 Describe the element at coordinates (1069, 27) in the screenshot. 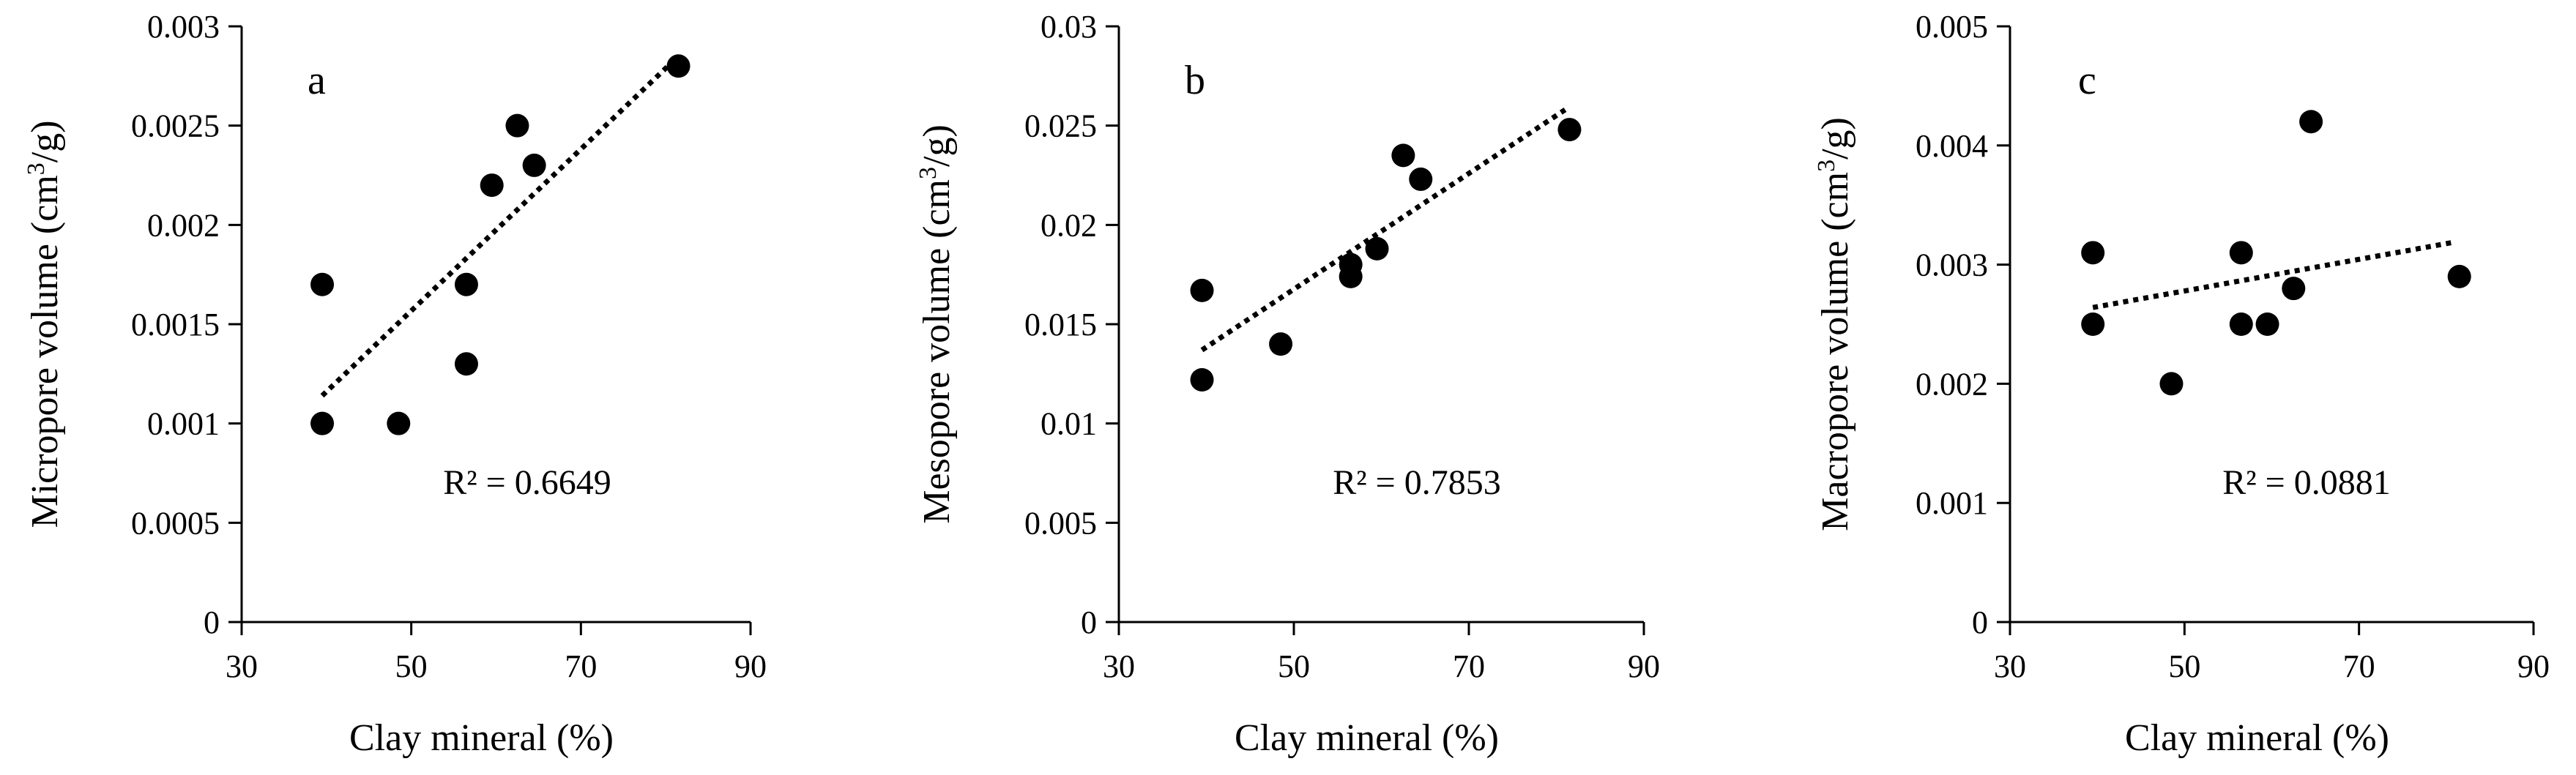

I see `y-tick-label: 0.03` at that location.